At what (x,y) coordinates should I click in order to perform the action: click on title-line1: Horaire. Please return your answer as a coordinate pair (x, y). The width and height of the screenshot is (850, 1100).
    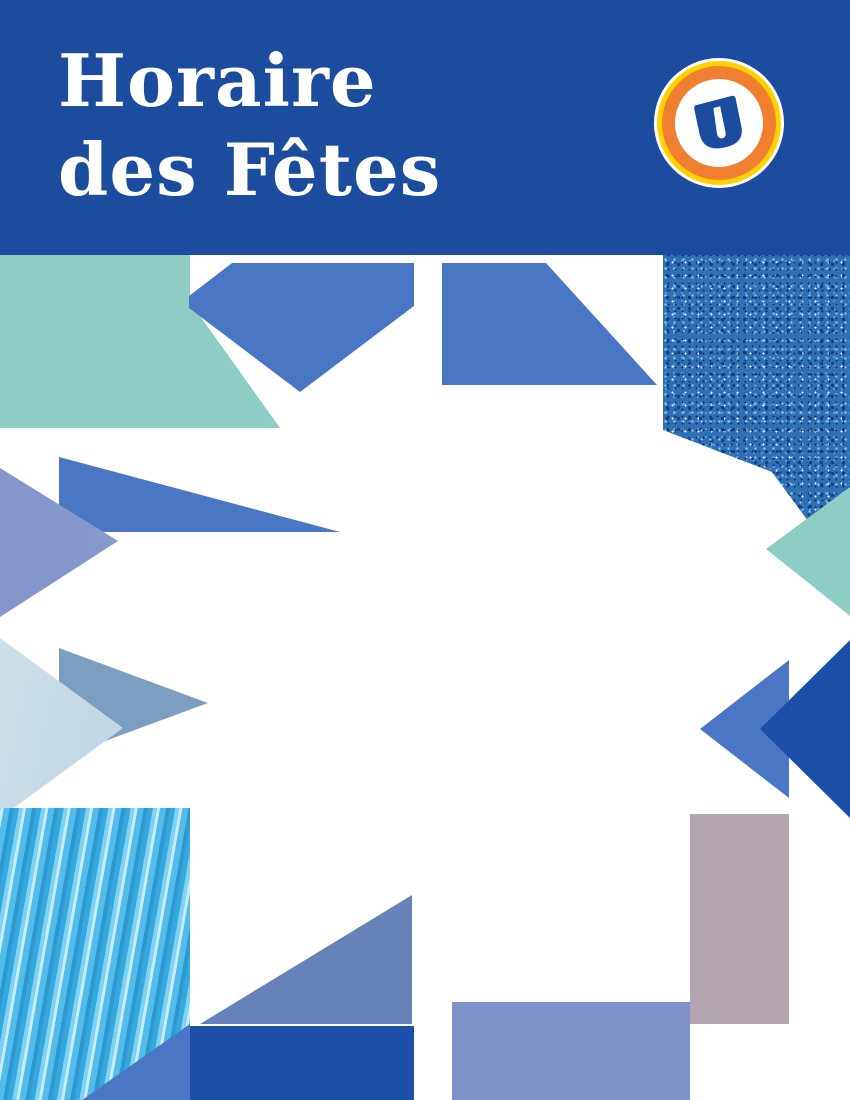
    Looking at the image, I should click on (217, 80).